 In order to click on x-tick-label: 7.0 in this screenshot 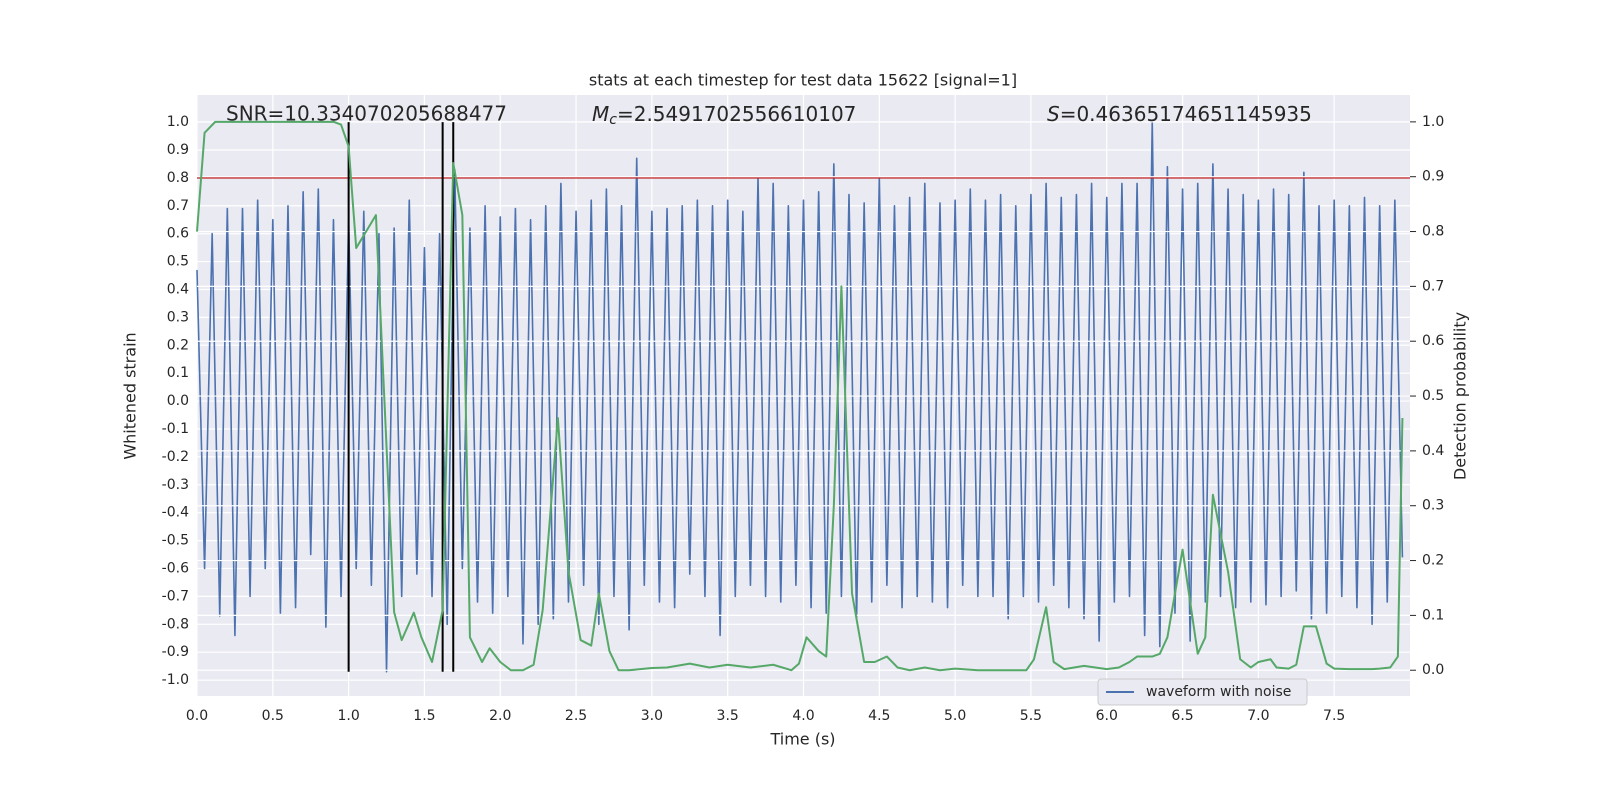, I will do `click(1258, 716)`.